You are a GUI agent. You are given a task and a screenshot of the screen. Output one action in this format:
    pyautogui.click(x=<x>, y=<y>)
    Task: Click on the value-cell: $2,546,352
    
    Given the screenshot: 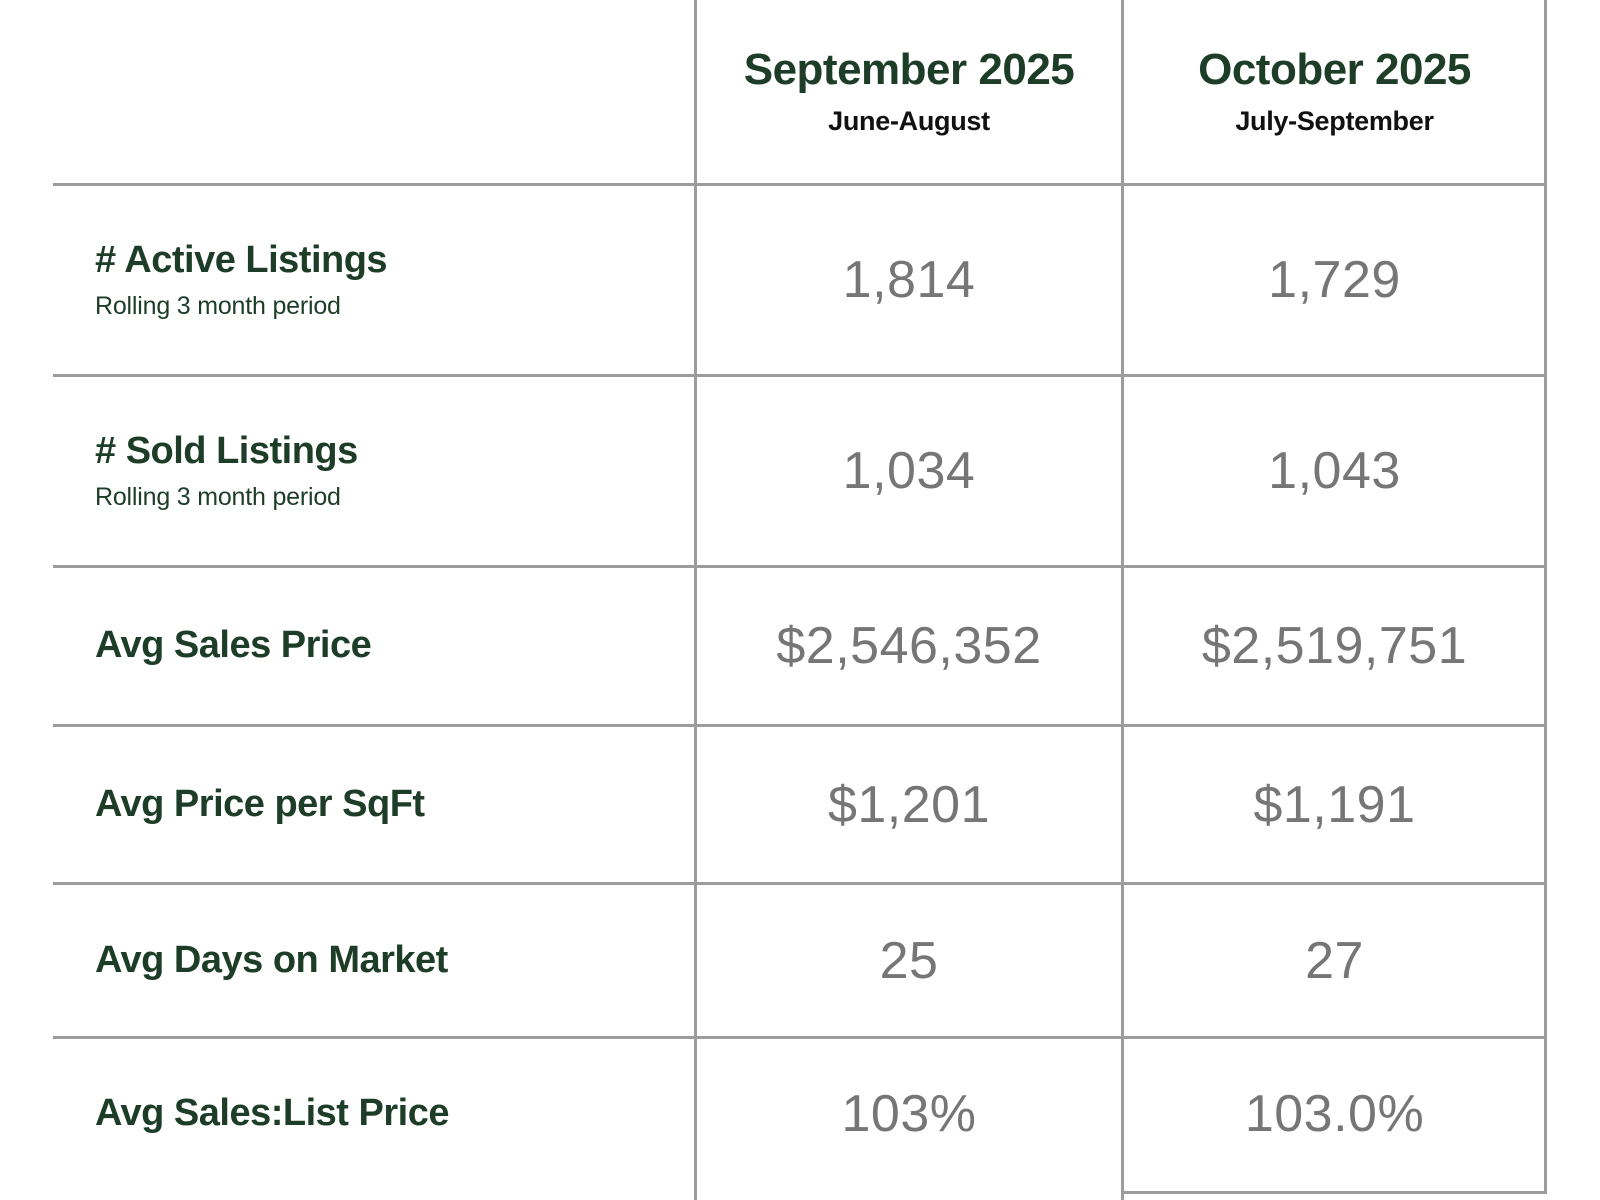 What is the action you would take?
    pyautogui.click(x=909, y=646)
    